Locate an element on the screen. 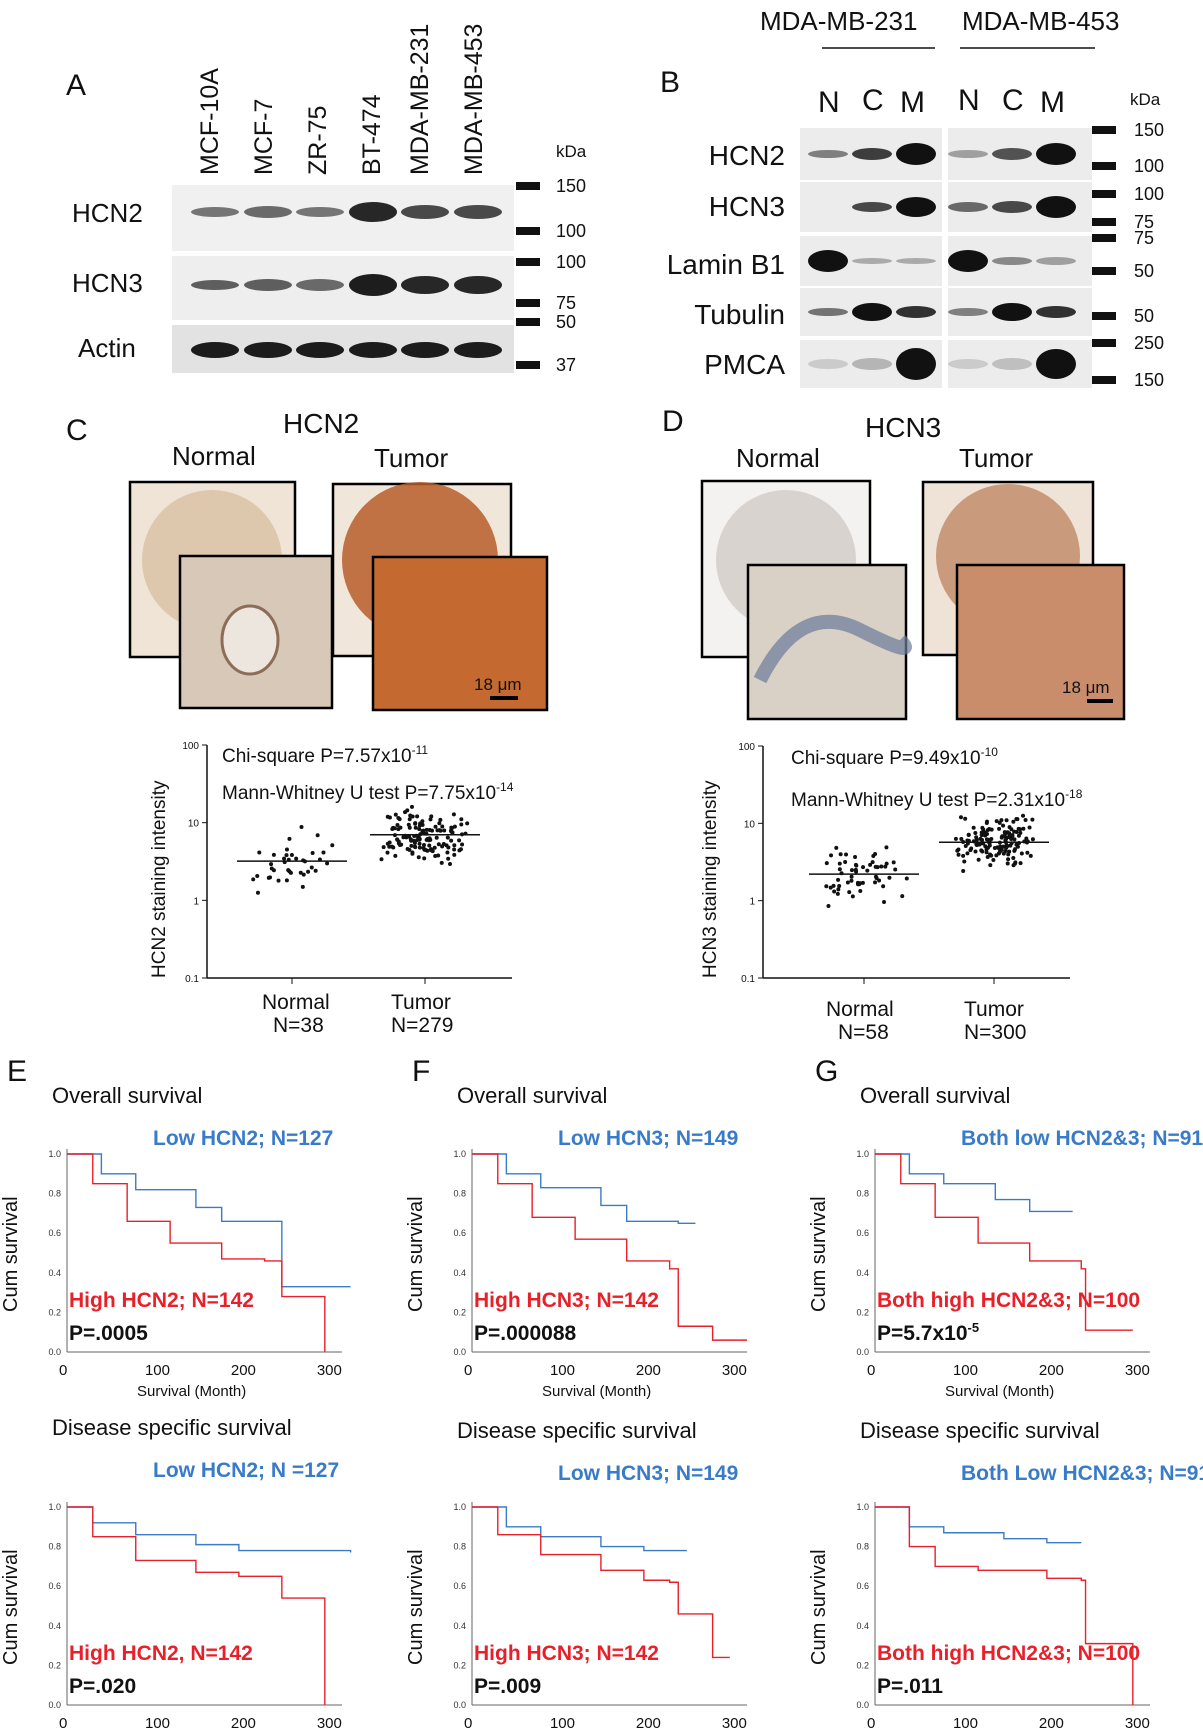  y-tick-label: 0.6 is located at coordinates (459, 1586).